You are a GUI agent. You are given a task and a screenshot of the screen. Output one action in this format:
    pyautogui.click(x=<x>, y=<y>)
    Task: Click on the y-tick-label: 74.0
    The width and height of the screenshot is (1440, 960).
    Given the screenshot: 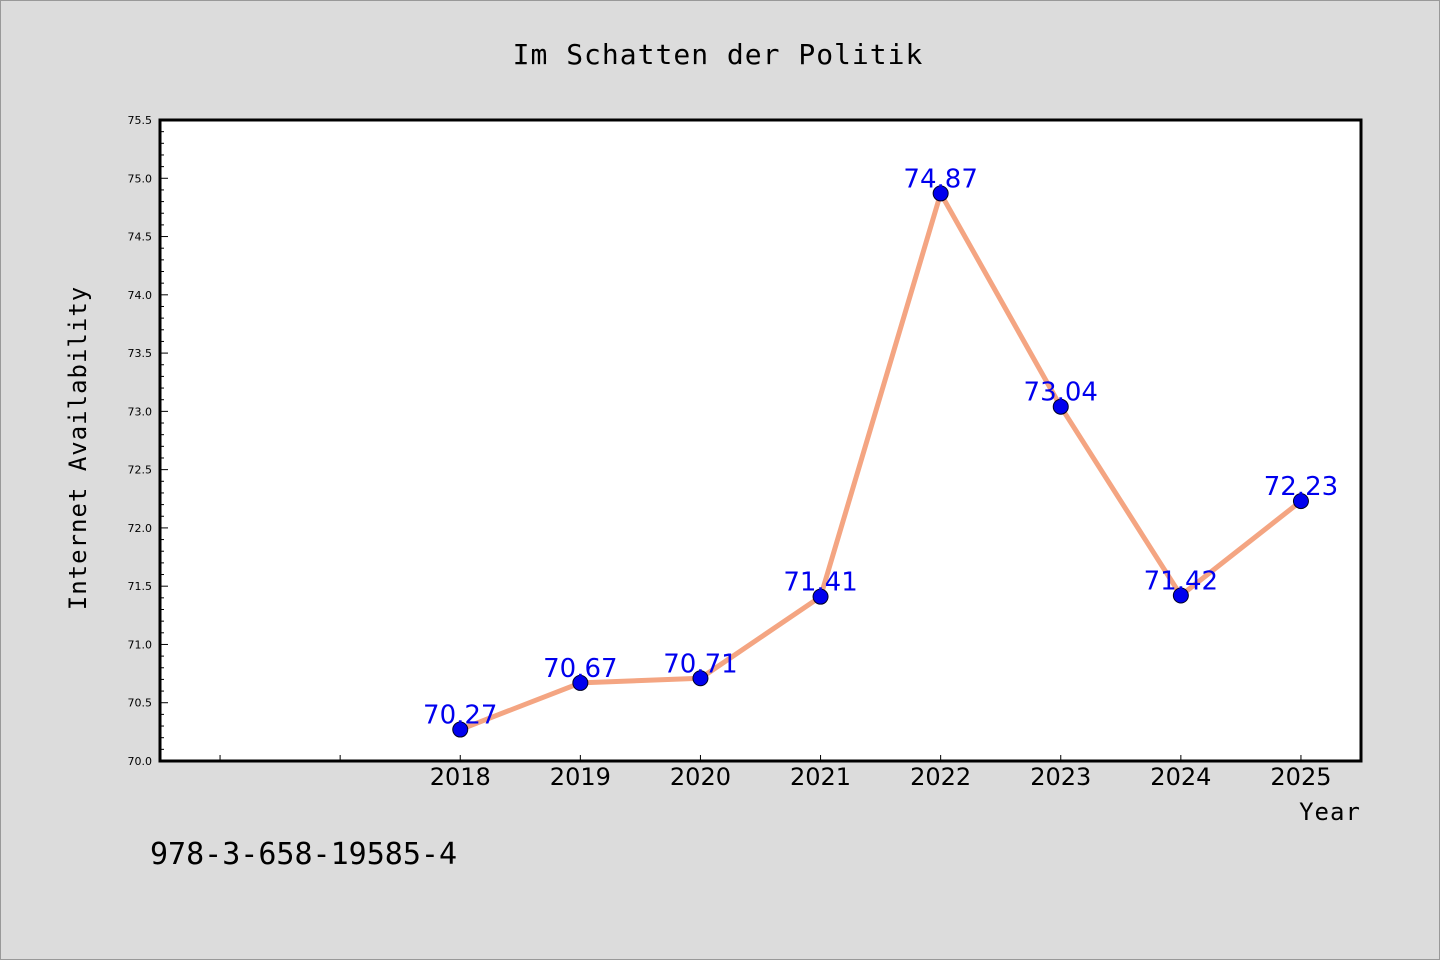 What is the action you would take?
    pyautogui.click(x=140, y=295)
    